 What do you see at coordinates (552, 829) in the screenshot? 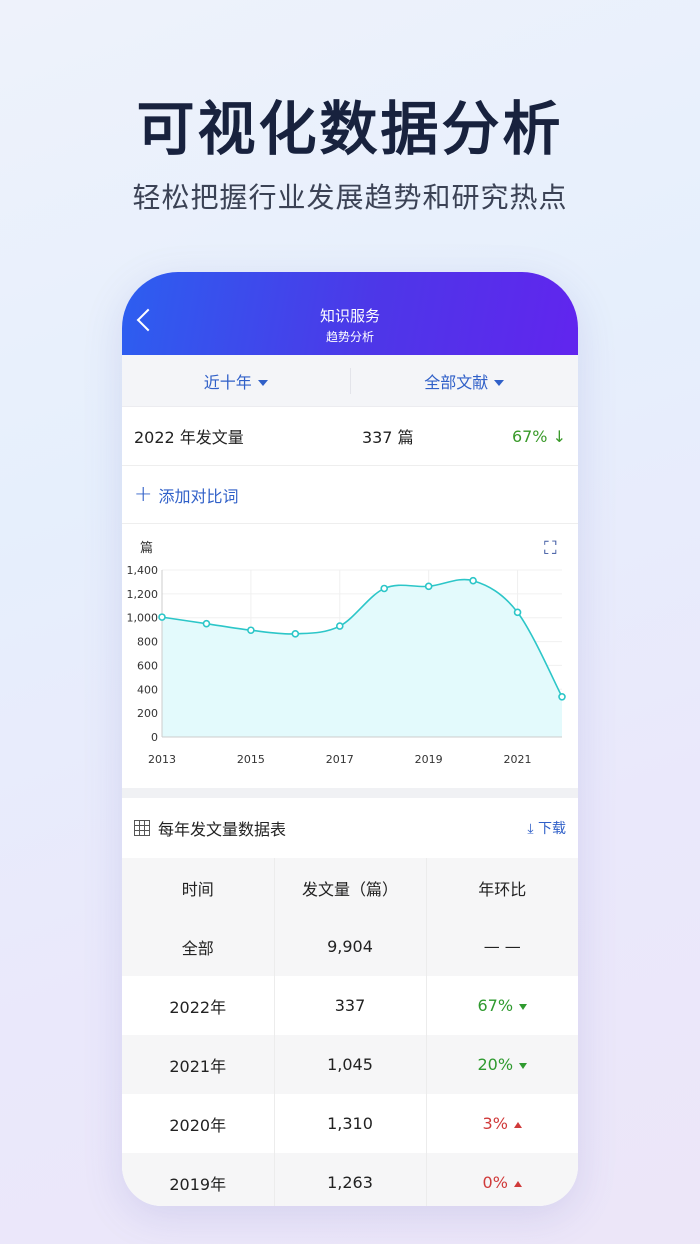
I see `download-label: 下载` at bounding box center [552, 829].